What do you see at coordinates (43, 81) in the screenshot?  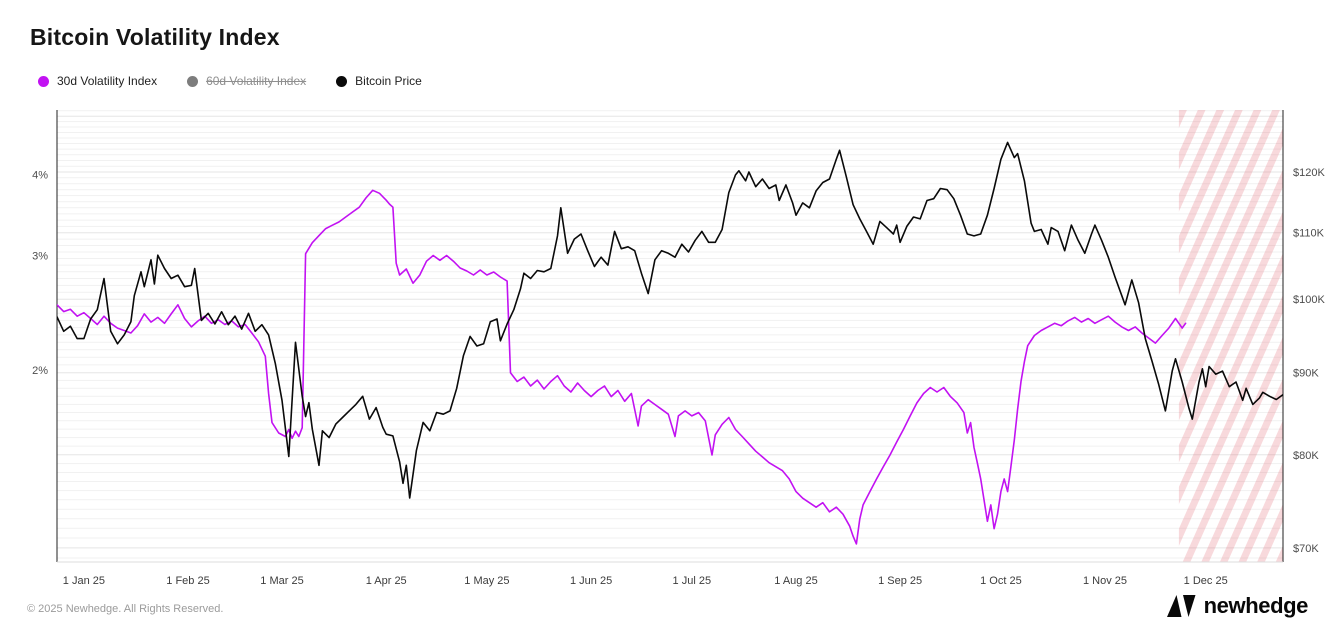 I see `legend-swatch-30d-icon` at bounding box center [43, 81].